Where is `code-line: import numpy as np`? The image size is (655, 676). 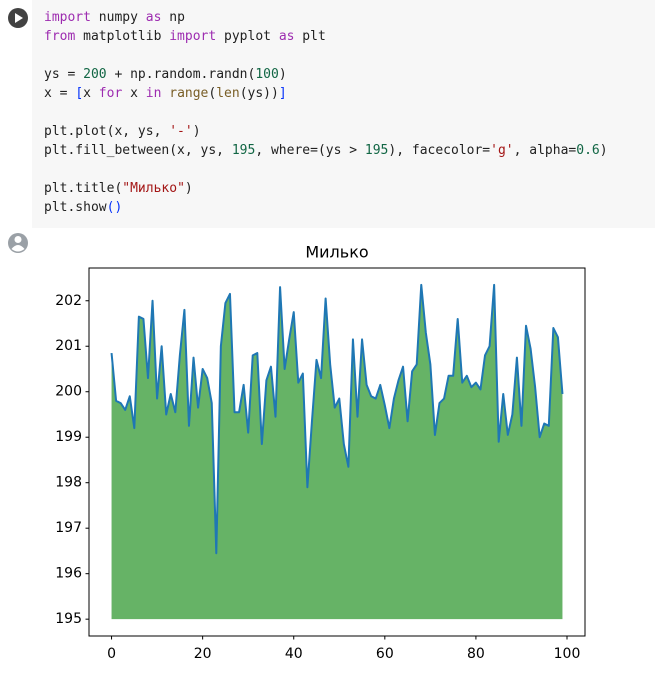
code-line: import numpy as np is located at coordinates (326, 17).